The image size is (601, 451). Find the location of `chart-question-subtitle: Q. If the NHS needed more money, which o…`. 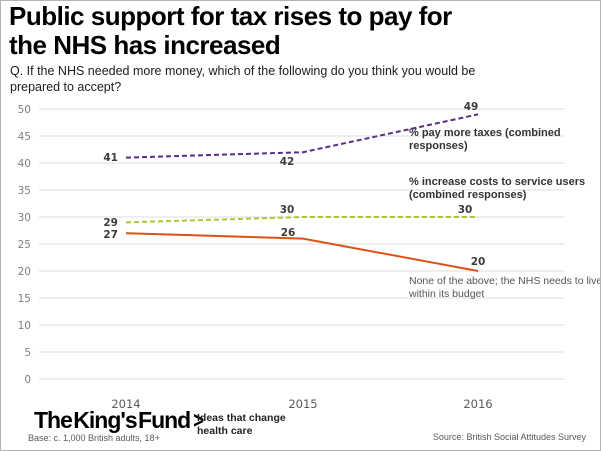

chart-question-subtitle: Q. If the NHS needed more money, which o… is located at coordinates (243, 79).